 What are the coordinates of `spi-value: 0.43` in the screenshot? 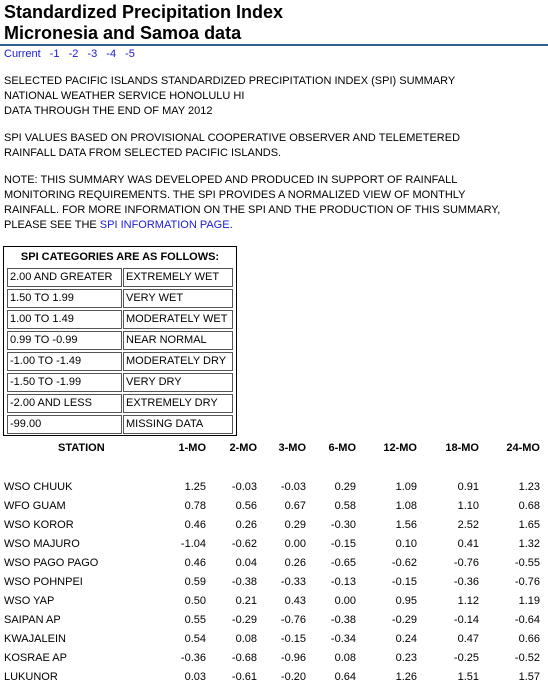 It's located at (295, 601).